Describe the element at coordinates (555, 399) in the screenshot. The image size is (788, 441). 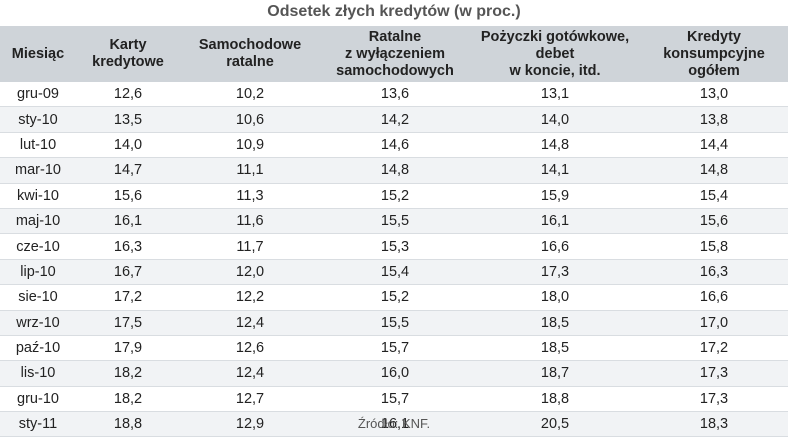
I see `value-cell: 18,8` at that location.